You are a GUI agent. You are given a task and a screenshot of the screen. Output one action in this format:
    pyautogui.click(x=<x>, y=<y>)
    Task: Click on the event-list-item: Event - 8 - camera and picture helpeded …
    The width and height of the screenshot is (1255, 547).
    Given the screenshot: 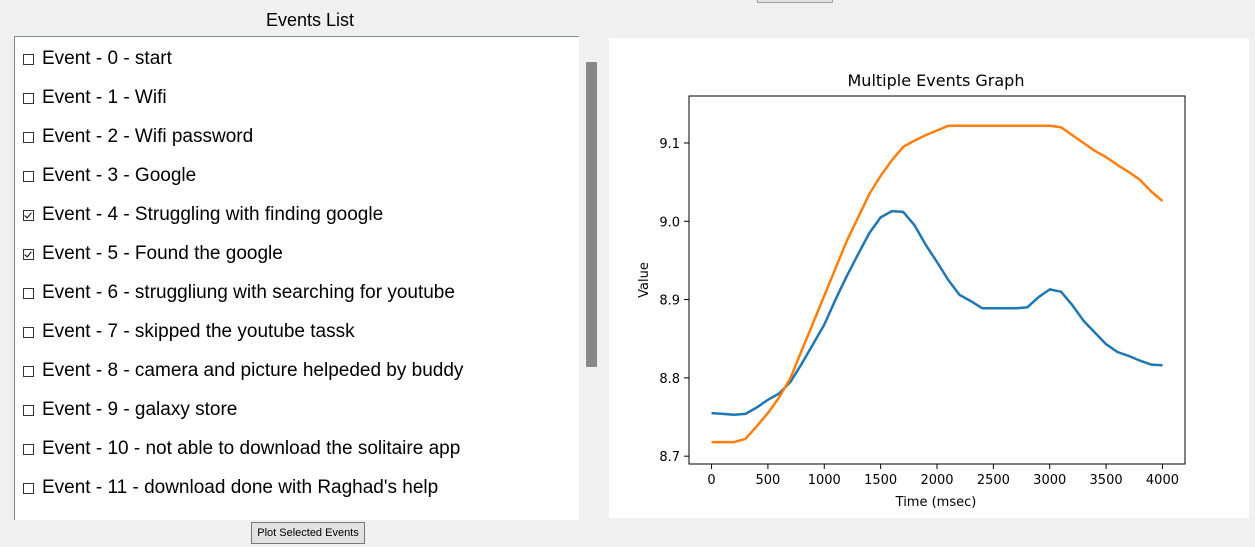 What is the action you would take?
    pyautogui.click(x=243, y=371)
    